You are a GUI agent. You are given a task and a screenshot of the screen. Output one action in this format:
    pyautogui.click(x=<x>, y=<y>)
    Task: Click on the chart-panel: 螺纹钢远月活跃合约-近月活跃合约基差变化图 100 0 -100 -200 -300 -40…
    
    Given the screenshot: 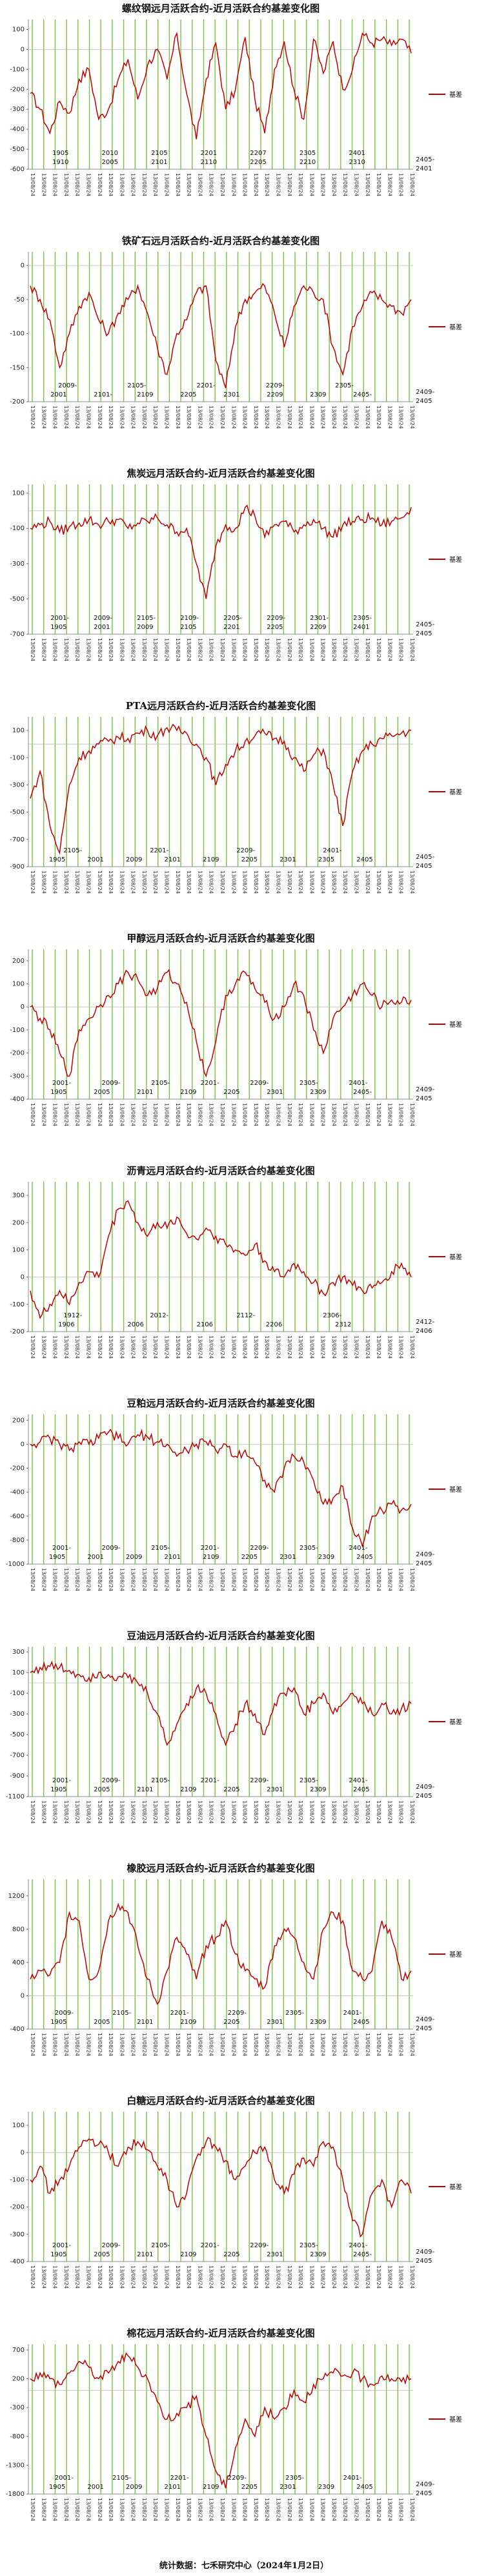 What is the action you would take?
    pyautogui.click(x=244, y=116)
    